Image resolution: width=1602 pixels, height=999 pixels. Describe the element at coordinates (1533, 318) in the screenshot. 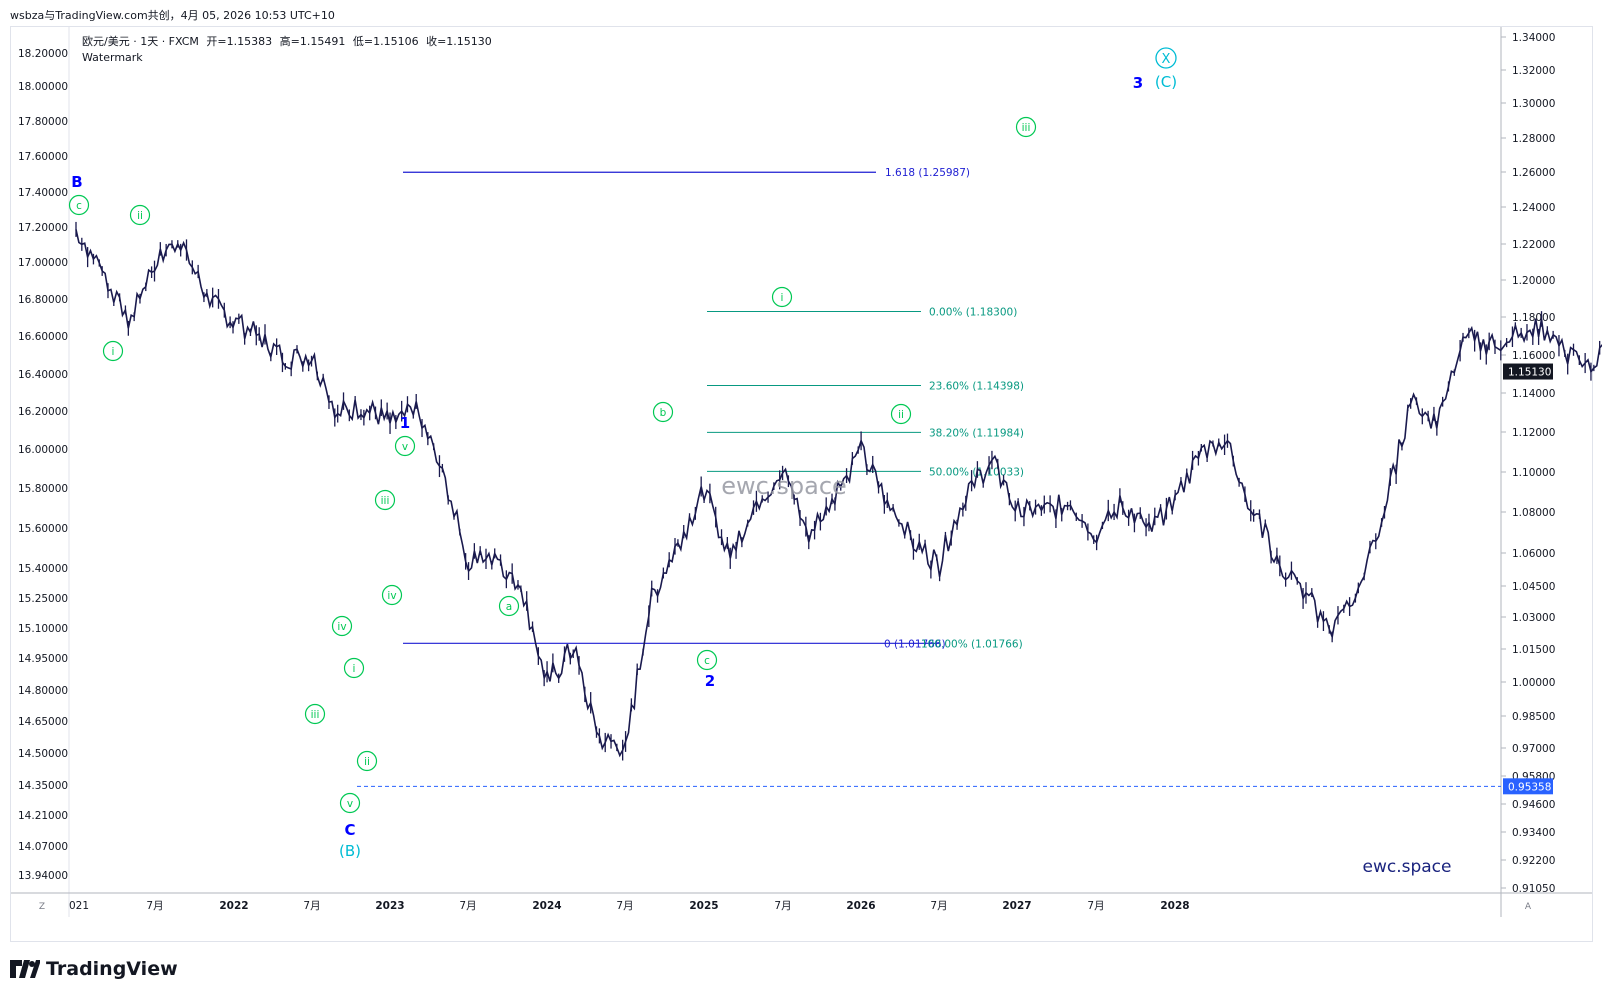

I see `right-axis-tick-label: 1.18000` at that location.